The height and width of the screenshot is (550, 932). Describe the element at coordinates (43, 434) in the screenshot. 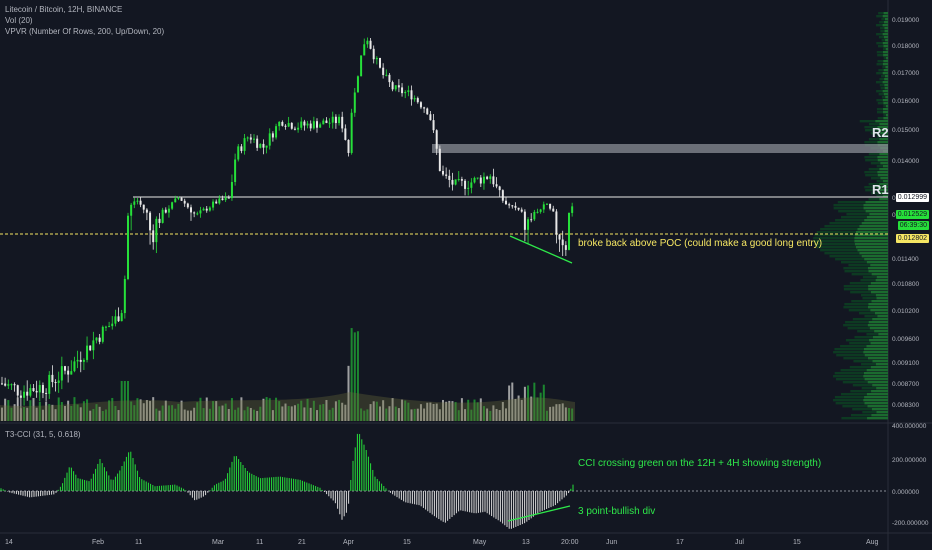

I see `cci-legend: T3-CCI (31, 5, 0.618)` at that location.